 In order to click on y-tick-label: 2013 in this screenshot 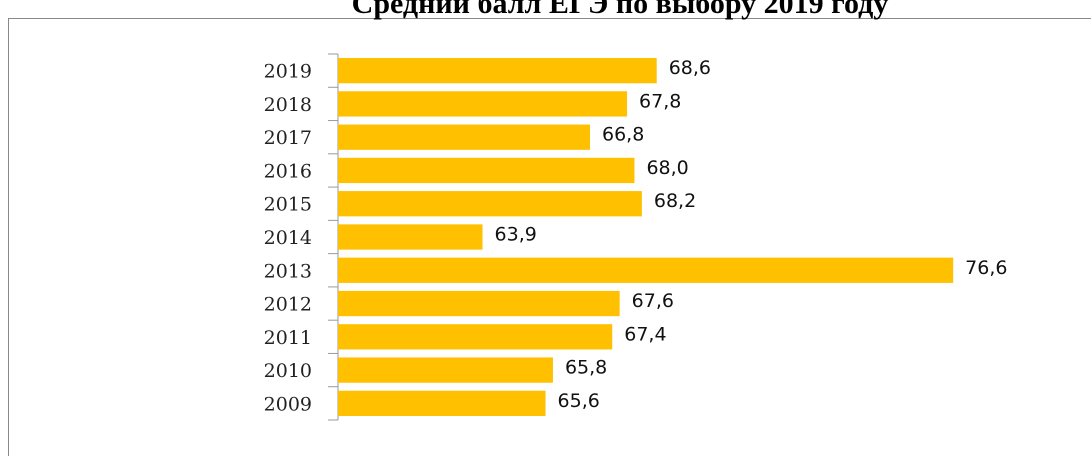, I will do `click(288, 271)`.